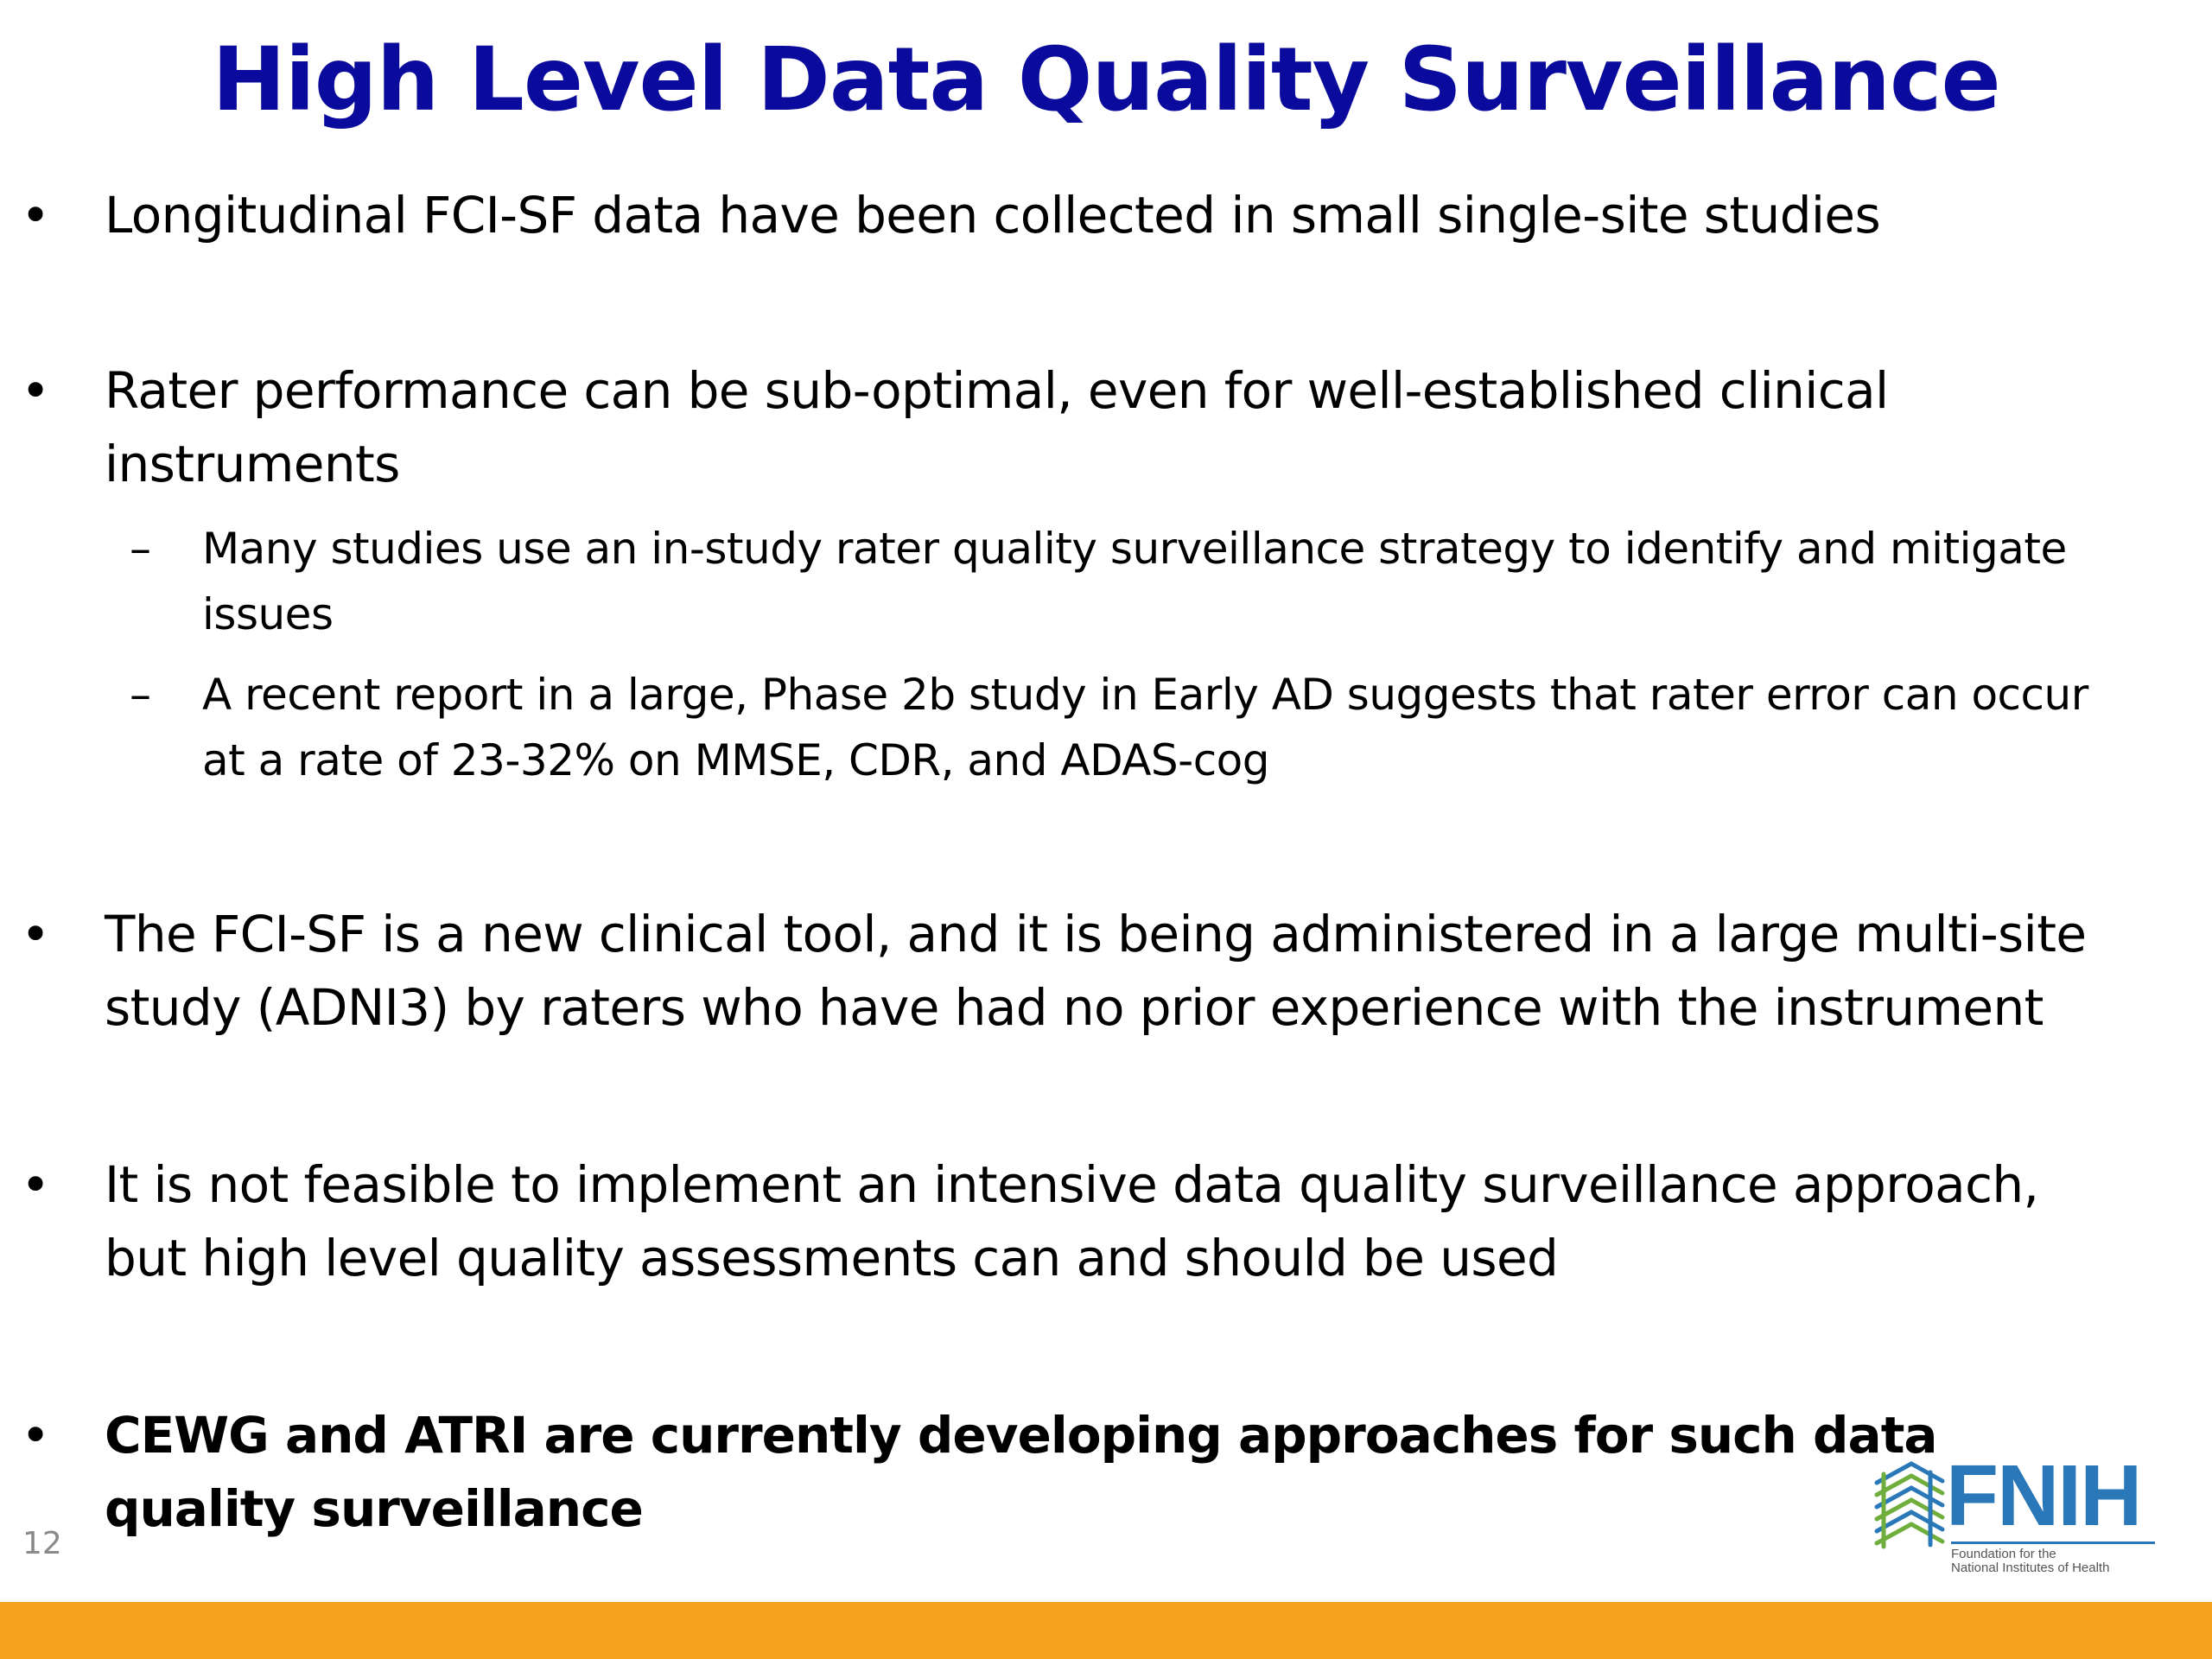  I want to click on page-number: 12, so click(42, 1543).